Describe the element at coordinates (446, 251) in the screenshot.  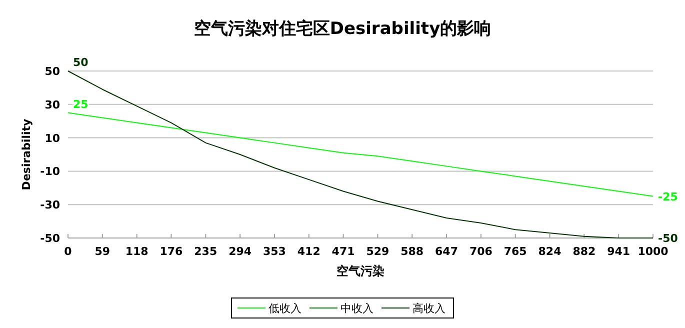
I see `x-tick-label: 647` at that location.